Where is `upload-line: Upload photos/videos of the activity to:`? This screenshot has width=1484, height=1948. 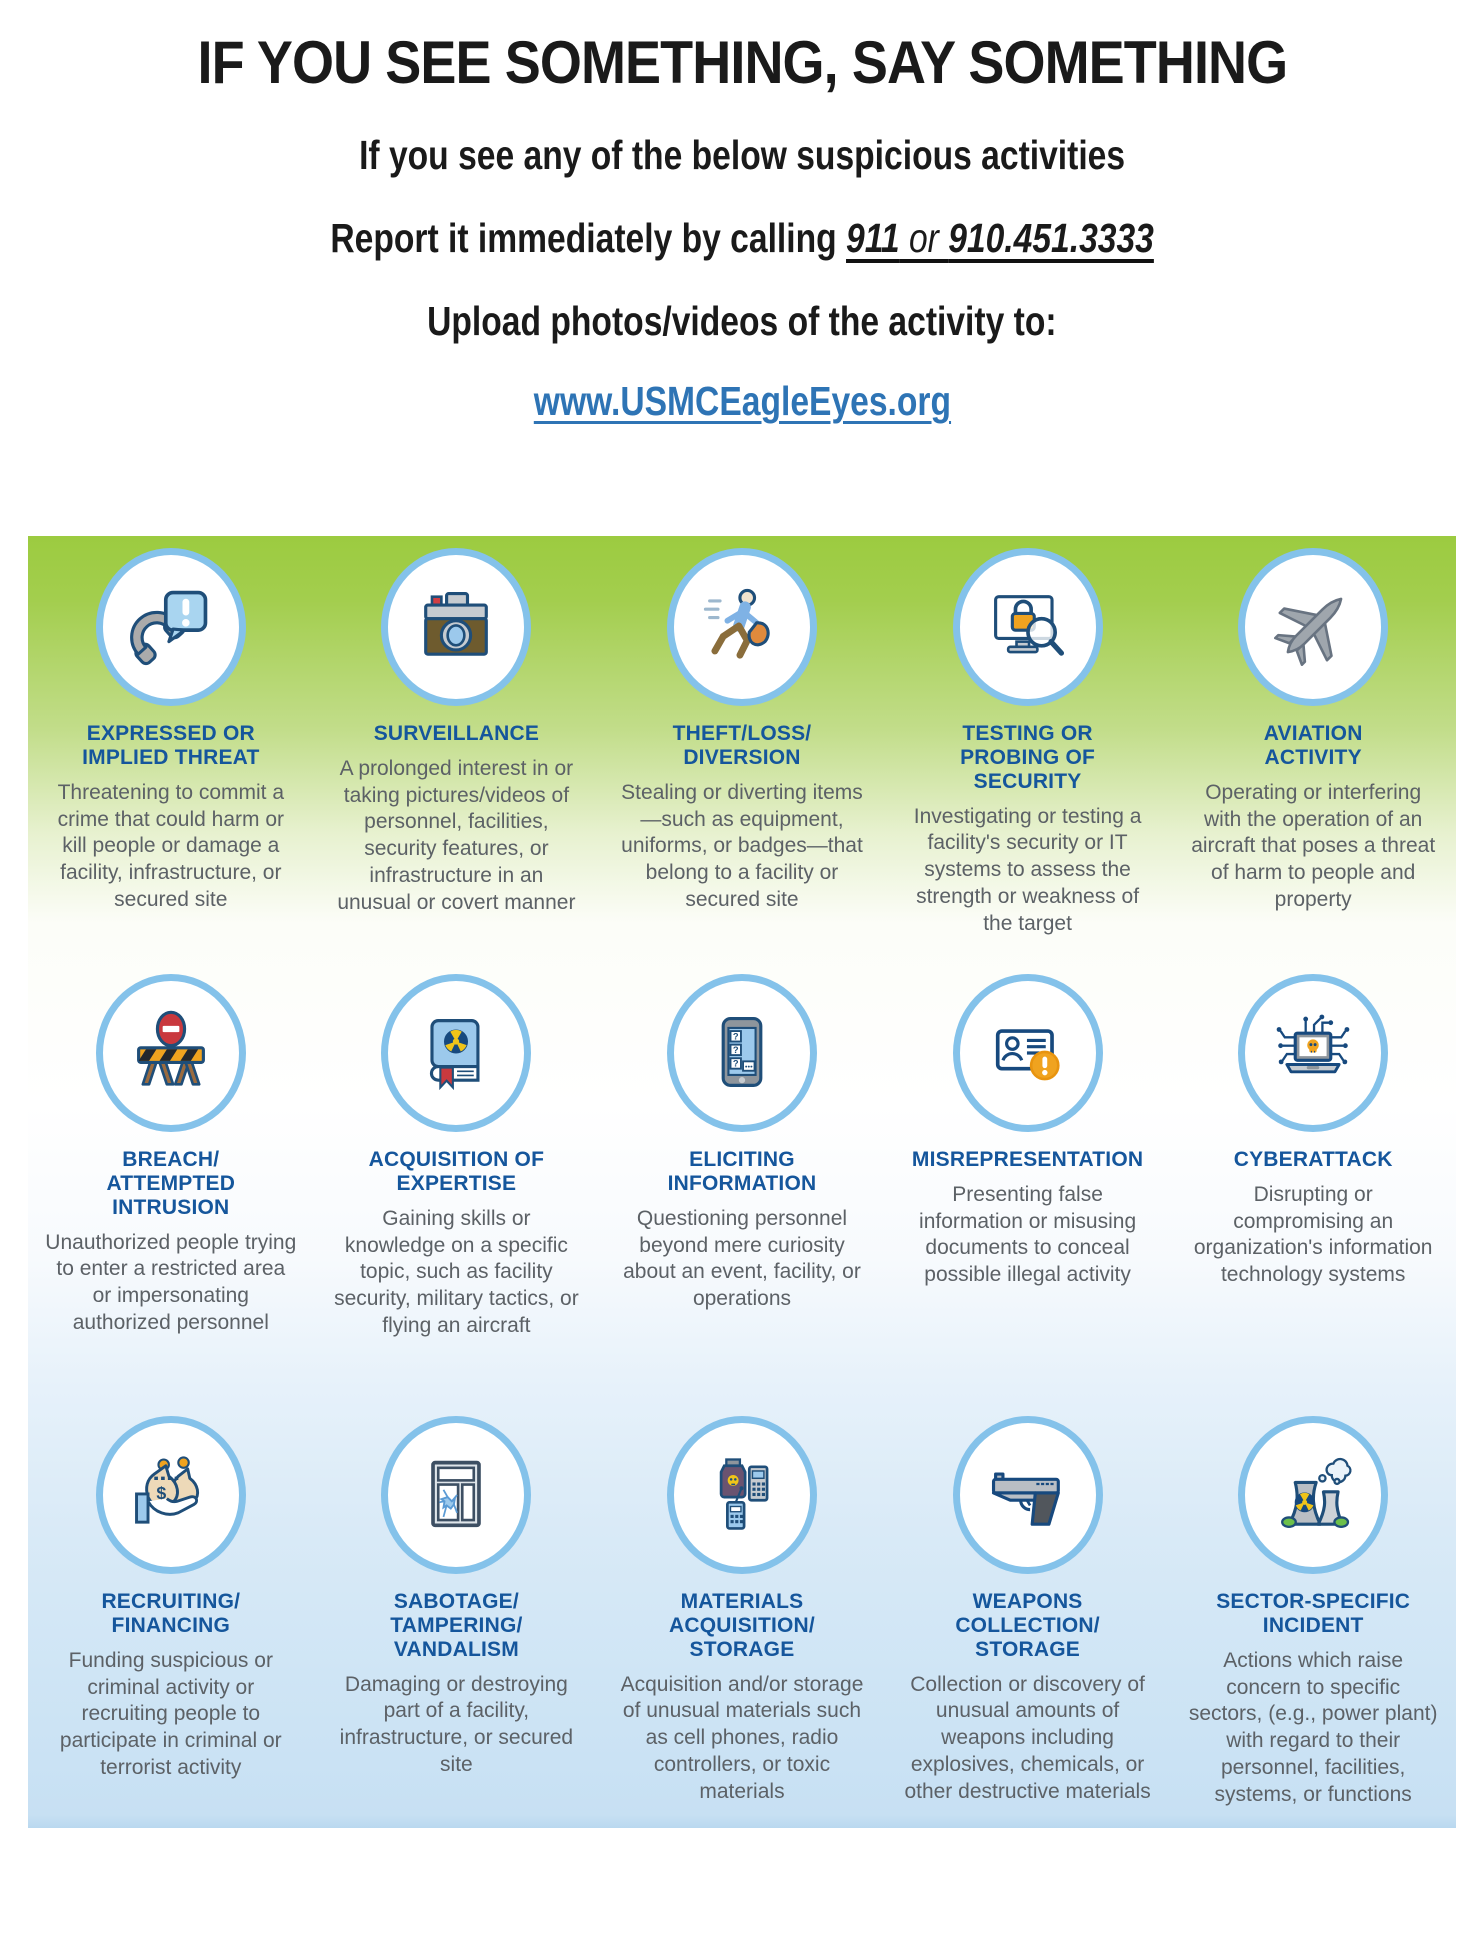
upload-line: Upload photos/videos of the activity to: is located at coordinates (742, 321).